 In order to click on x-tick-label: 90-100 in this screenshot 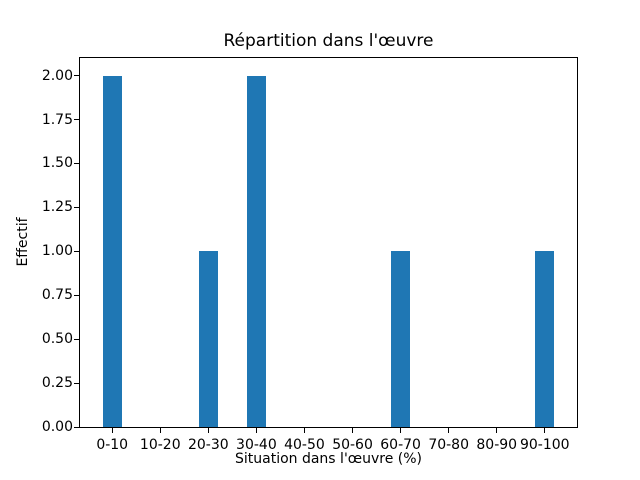, I will do `click(544, 445)`.